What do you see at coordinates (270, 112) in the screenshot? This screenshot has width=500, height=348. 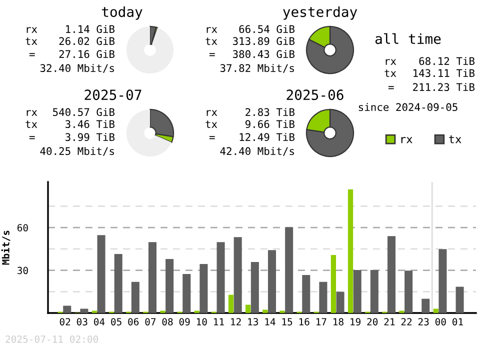 I see `text: 2.83 TiB` at bounding box center [270, 112].